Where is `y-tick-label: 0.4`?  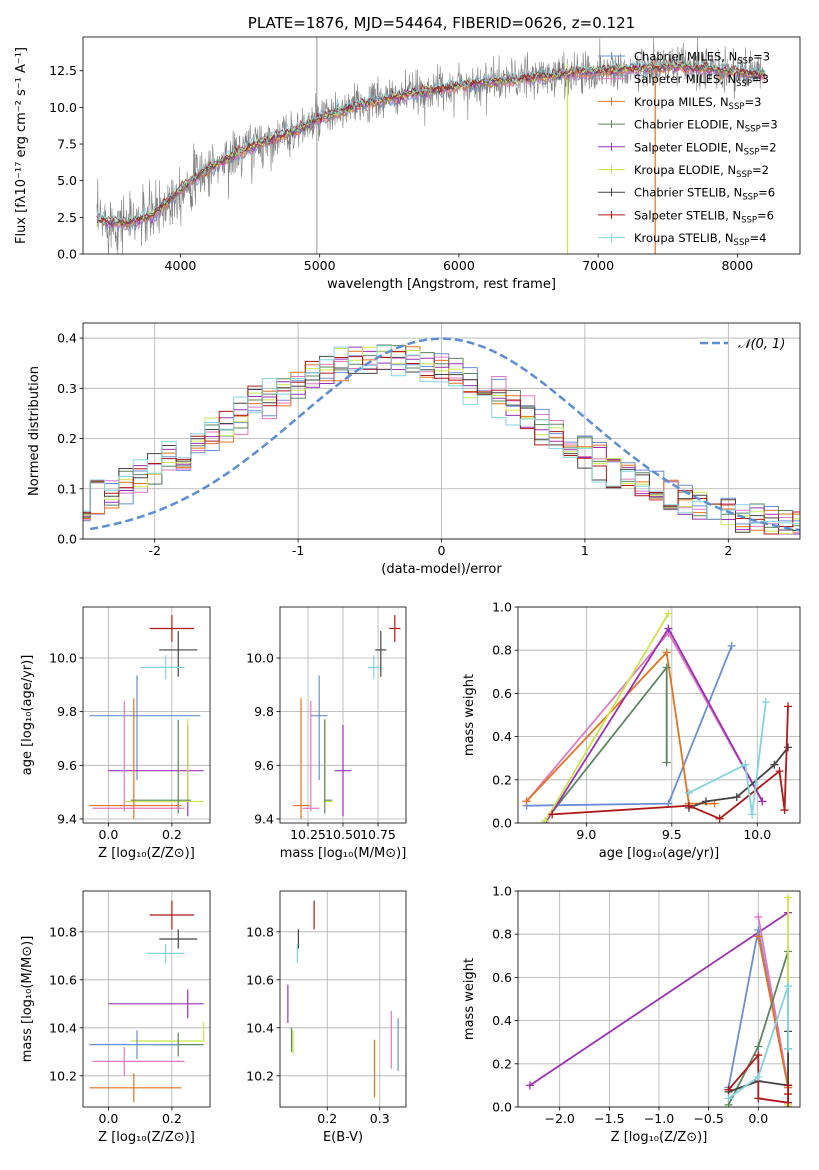 y-tick-label: 0.4 is located at coordinates (502, 1020).